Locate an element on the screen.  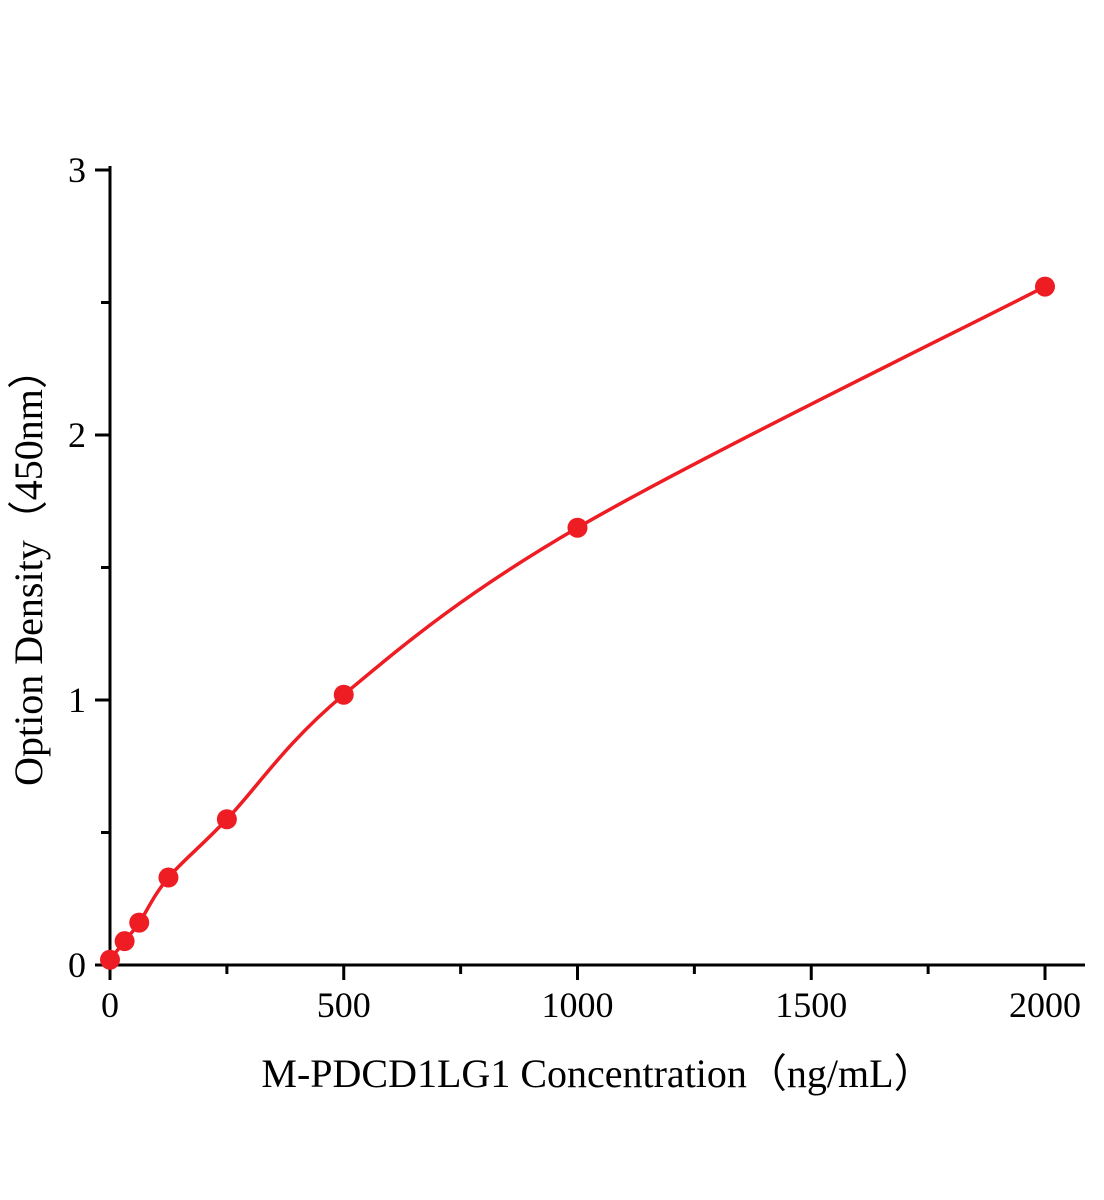
x-tick-label: 0 is located at coordinates (110, 1005).